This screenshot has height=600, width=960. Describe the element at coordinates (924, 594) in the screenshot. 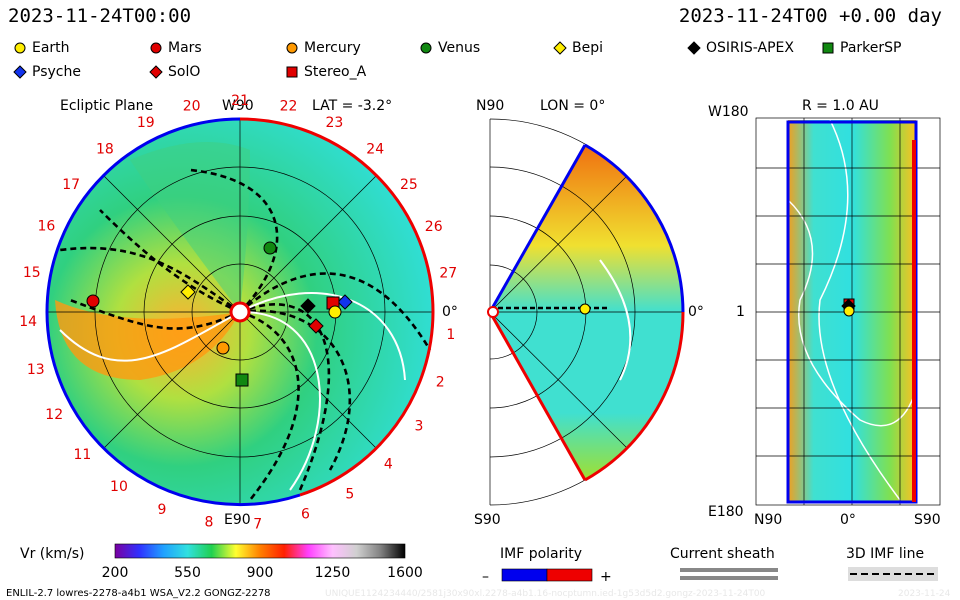

I see `footer-date: 2023-11-24` at that location.